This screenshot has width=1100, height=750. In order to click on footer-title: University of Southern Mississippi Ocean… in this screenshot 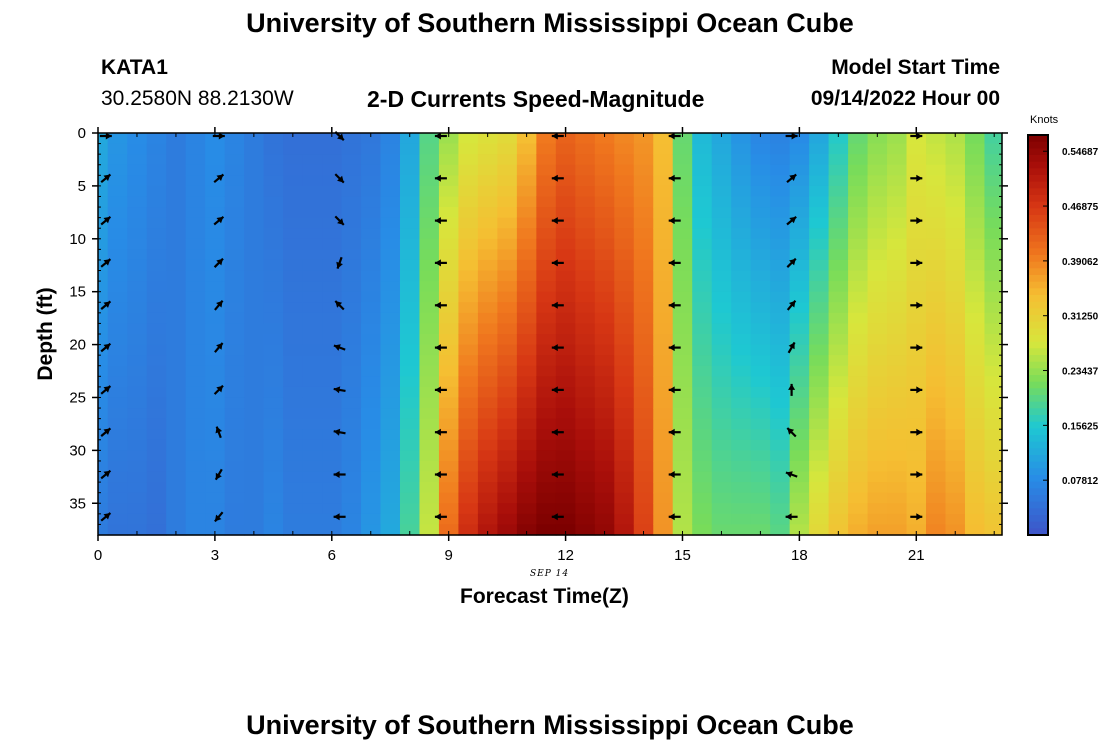, I will do `click(550, 725)`.